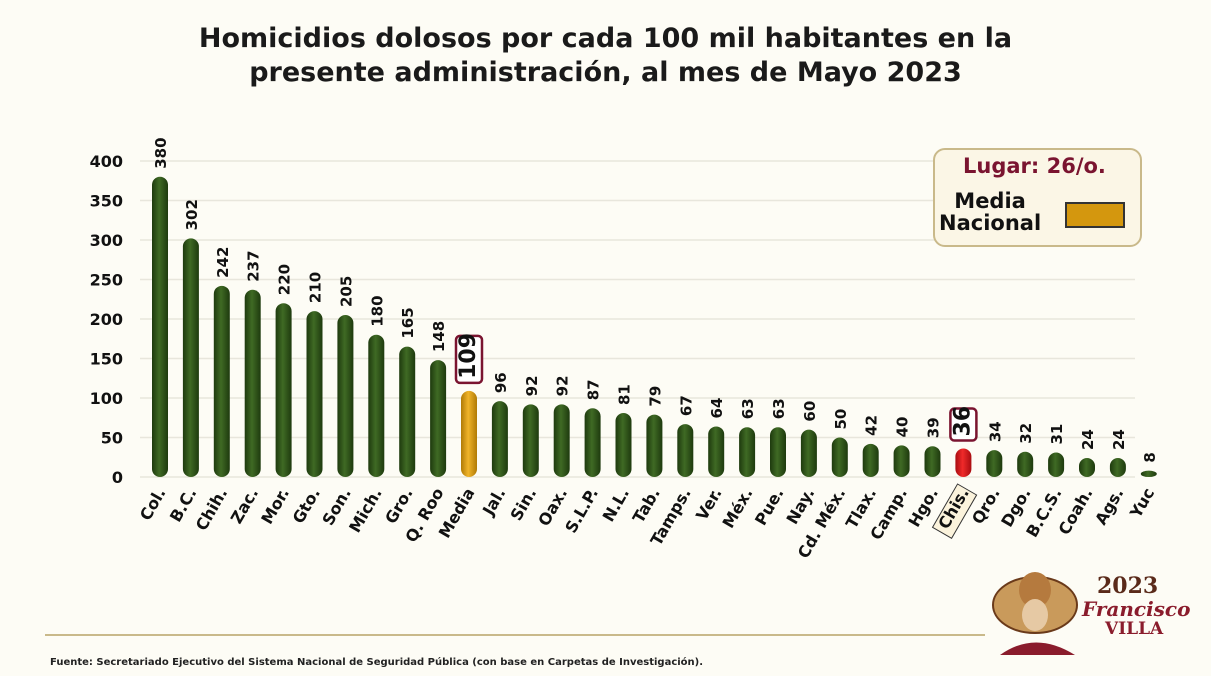 The height and width of the screenshot is (676, 1211). I want to click on bar-Tab., so click(654, 445).